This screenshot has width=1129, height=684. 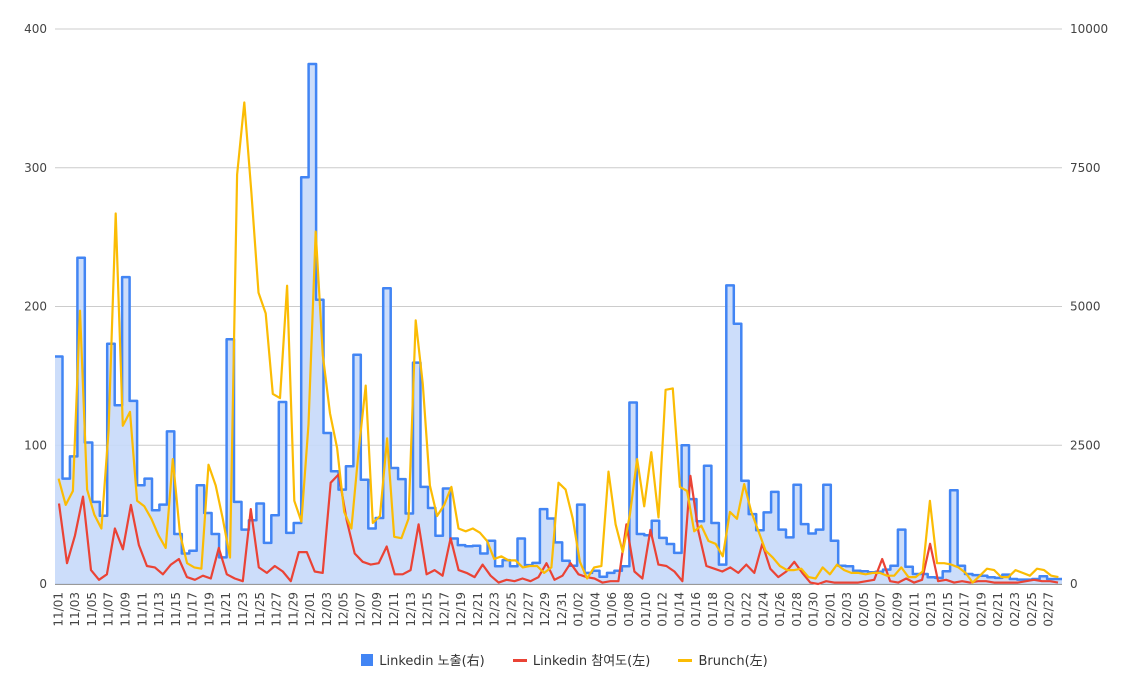 I want to click on legend-swatch-blue, so click(x=367, y=660).